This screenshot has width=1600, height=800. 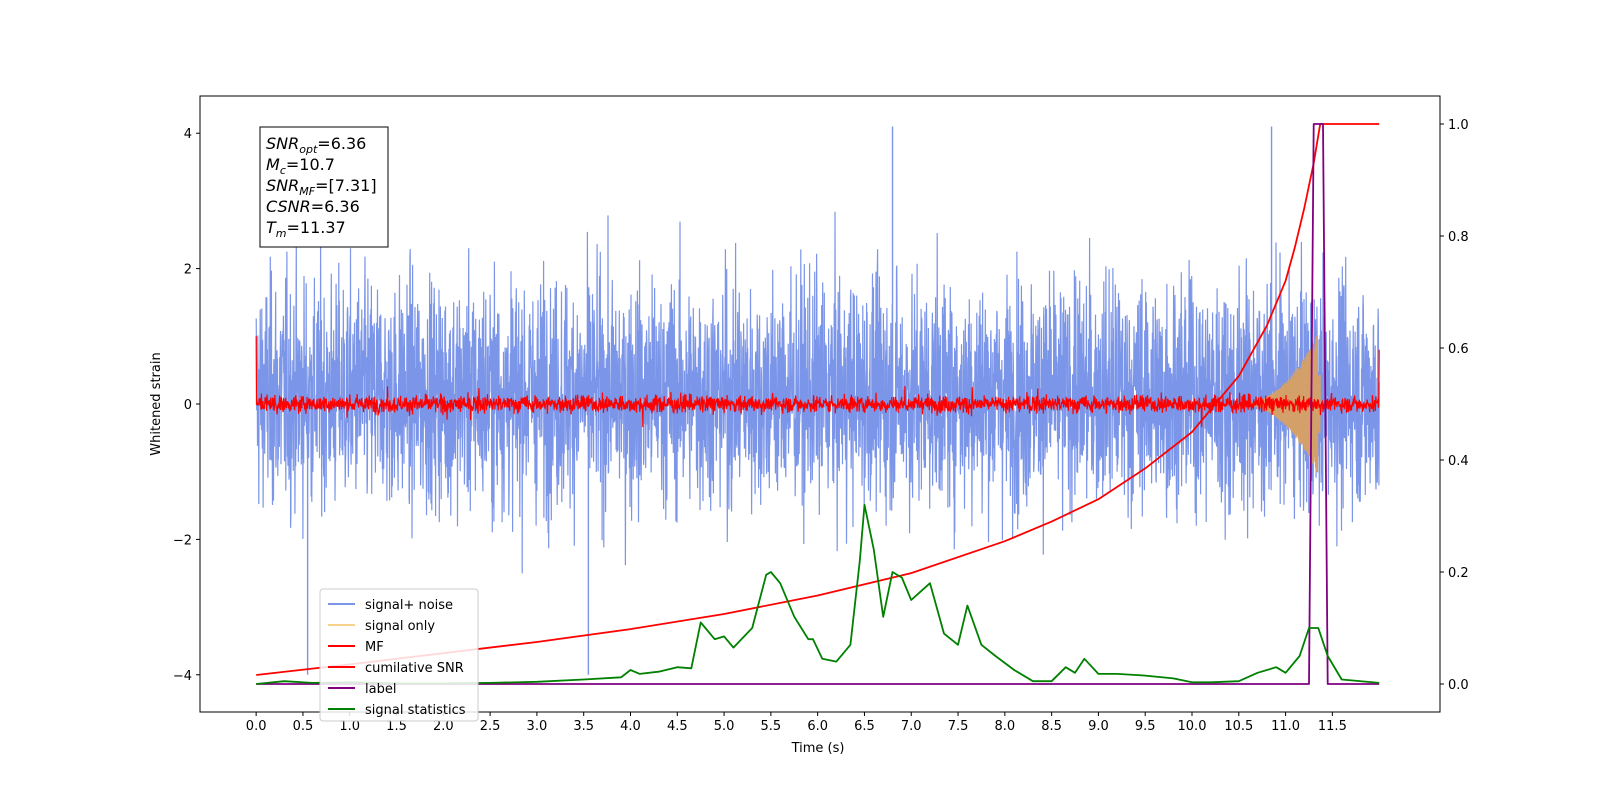 I want to click on x-tick-label: 9.0, so click(x=1098, y=726).